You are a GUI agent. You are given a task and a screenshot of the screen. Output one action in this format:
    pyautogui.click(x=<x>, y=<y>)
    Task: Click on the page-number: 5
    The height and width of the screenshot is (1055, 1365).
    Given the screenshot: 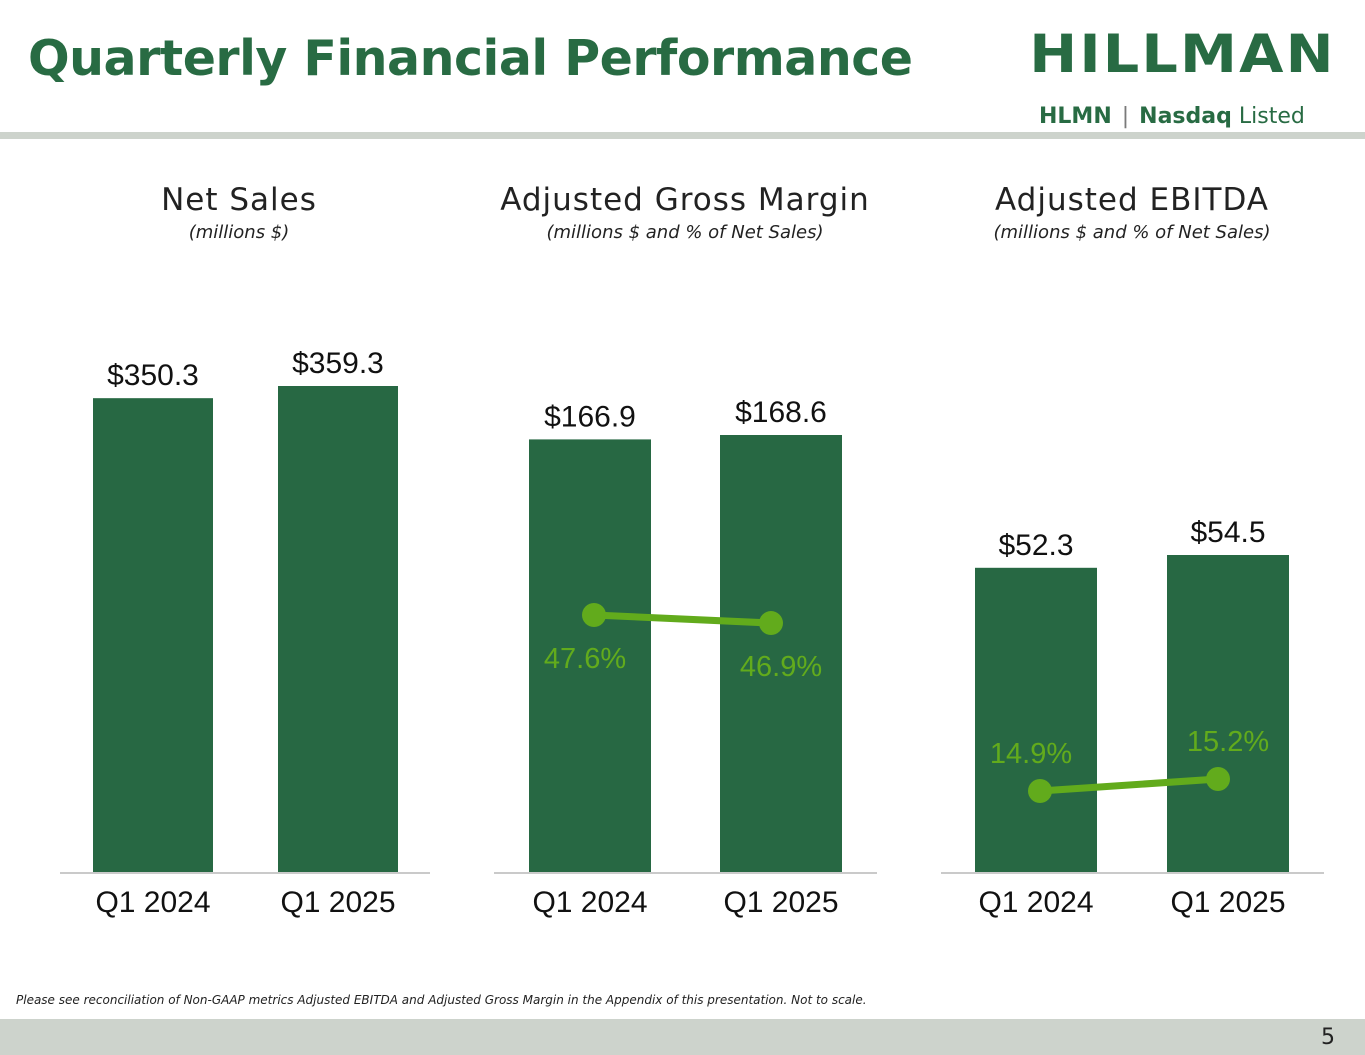 What is the action you would take?
    pyautogui.click(x=1328, y=1037)
    